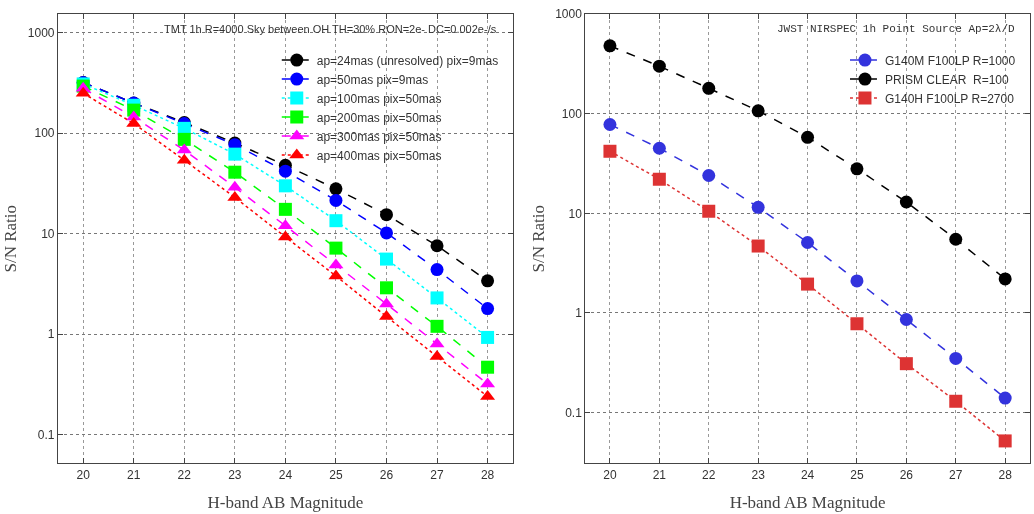 Image resolution: width=1034 pixels, height=514 pixels. What do you see at coordinates (379, 98) in the screenshot?
I see `legend-label: ap=100mas pix=50mas` at bounding box center [379, 98].